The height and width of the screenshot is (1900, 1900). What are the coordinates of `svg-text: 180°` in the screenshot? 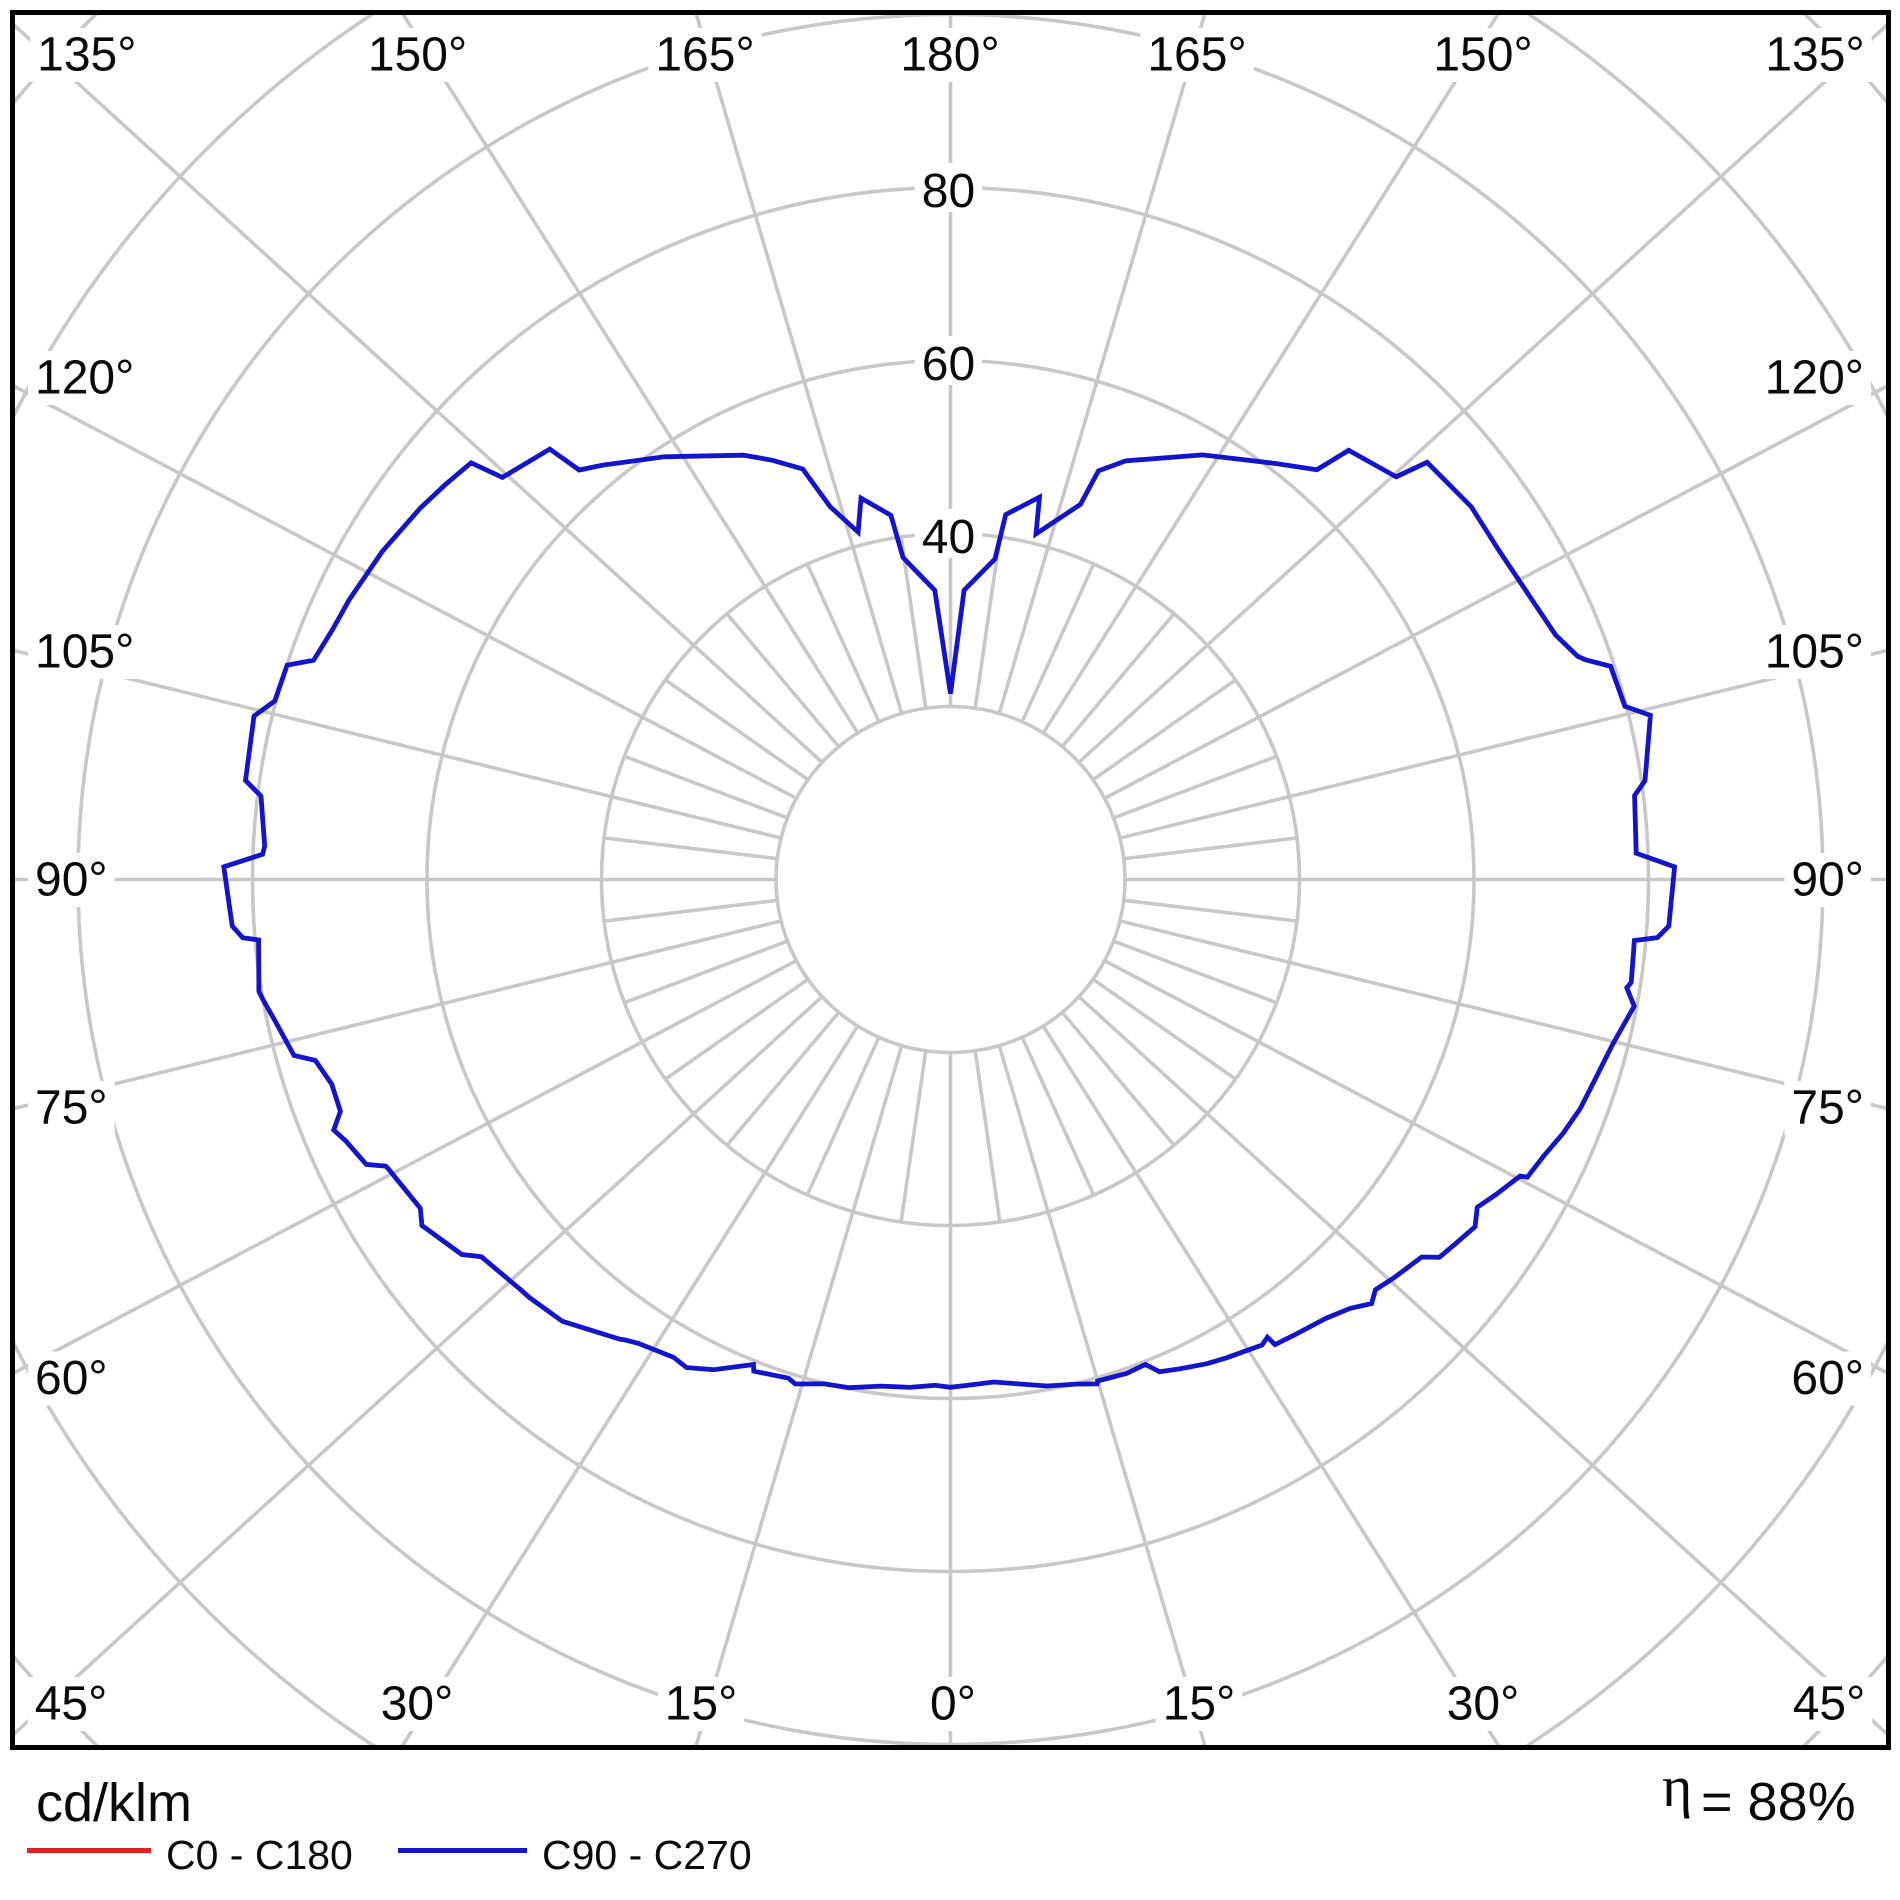 It's located at (949, 55).